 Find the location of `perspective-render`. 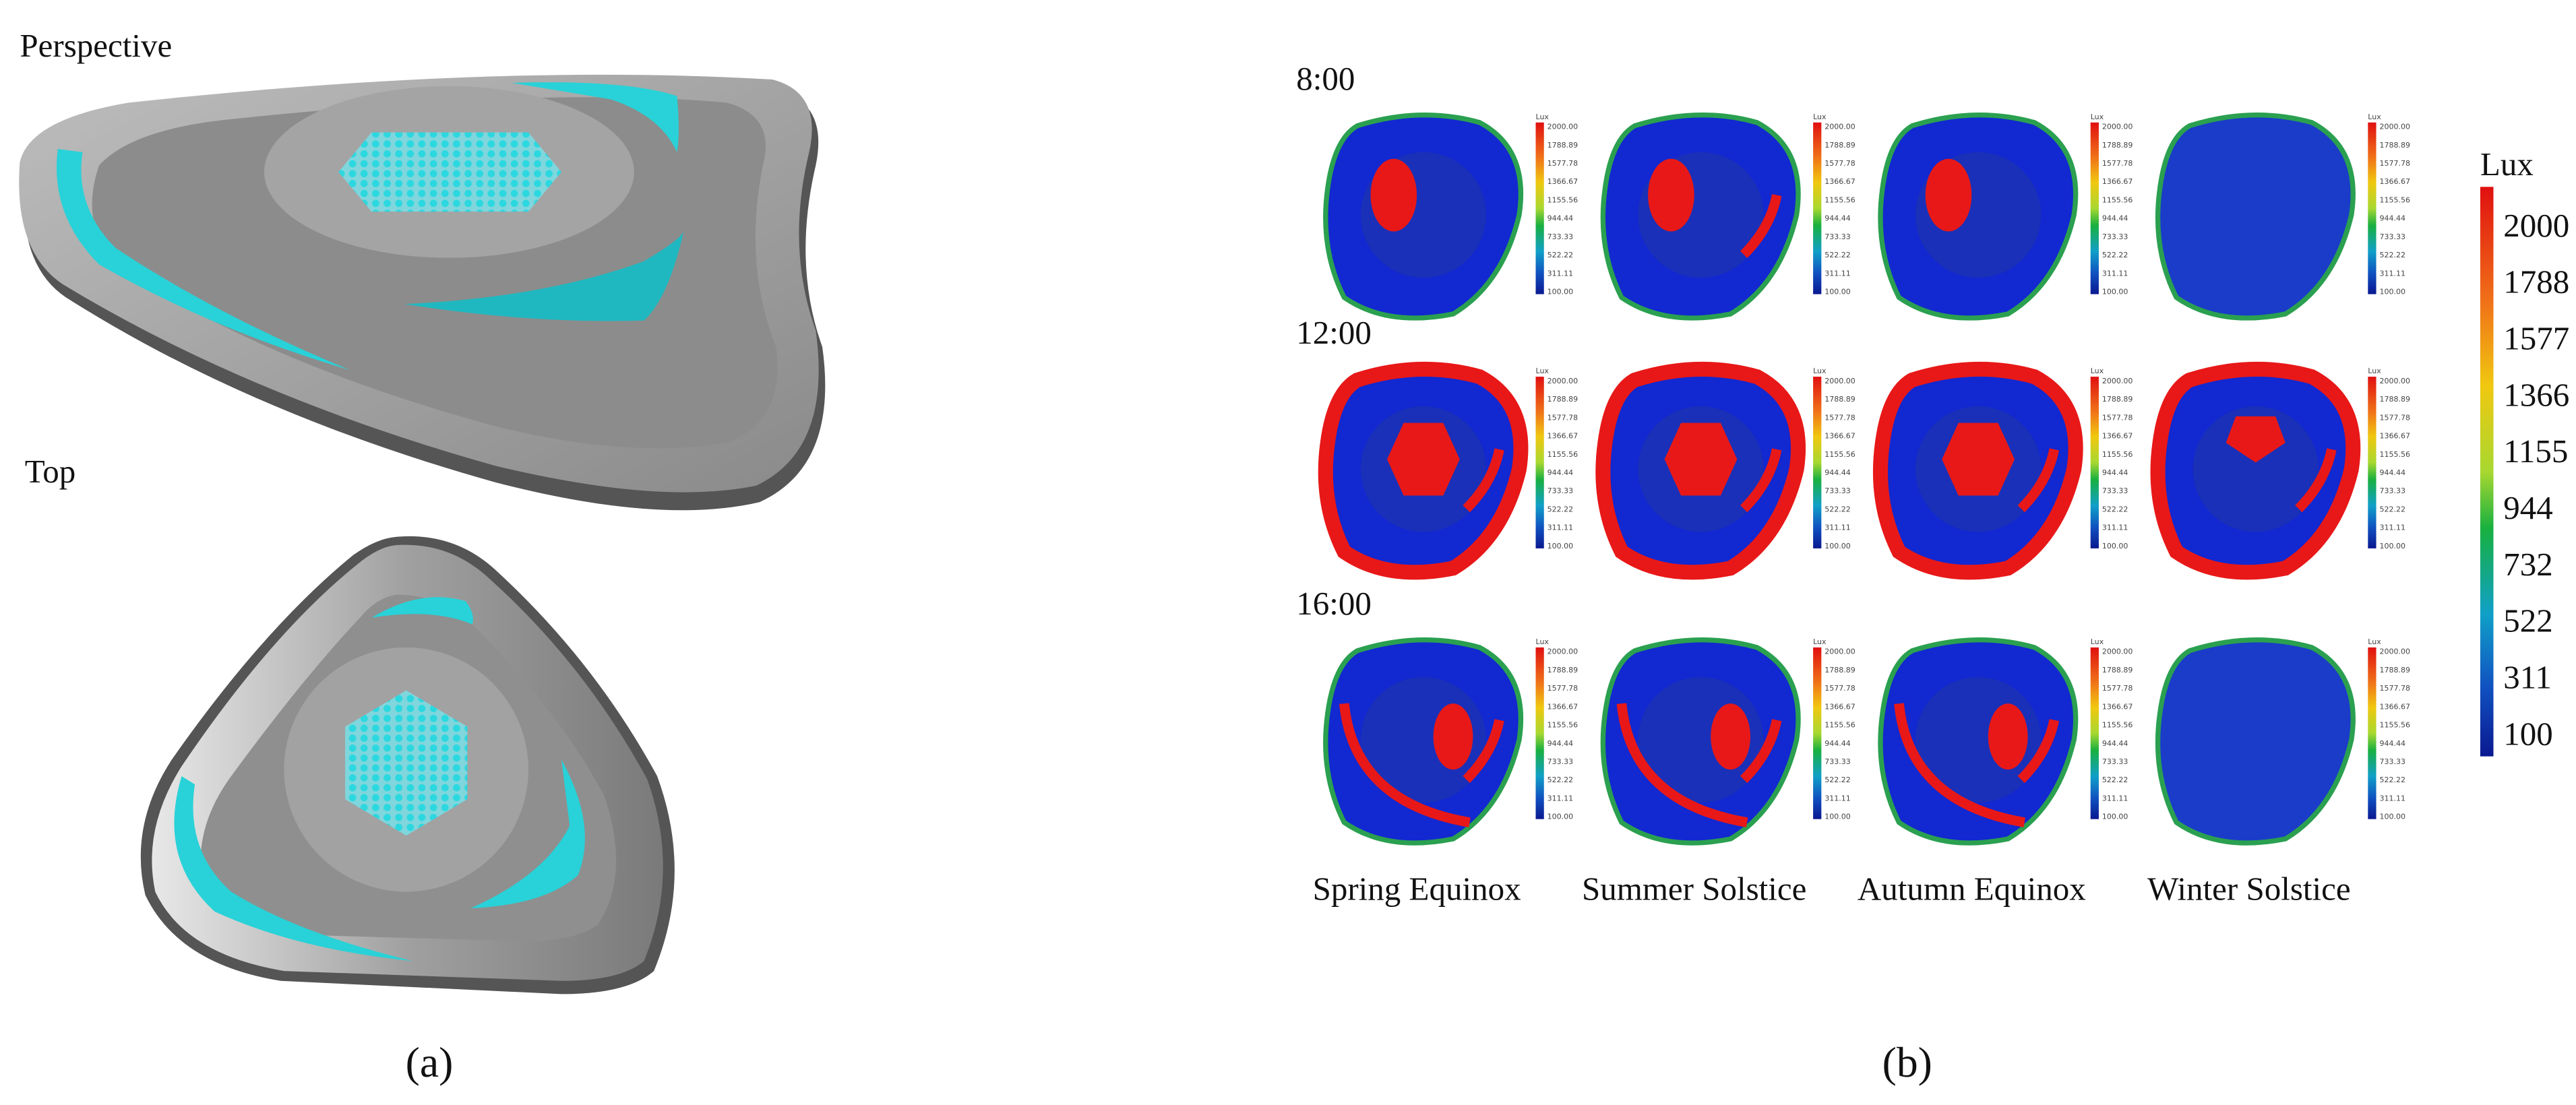

perspective-render is located at coordinates (422, 292).